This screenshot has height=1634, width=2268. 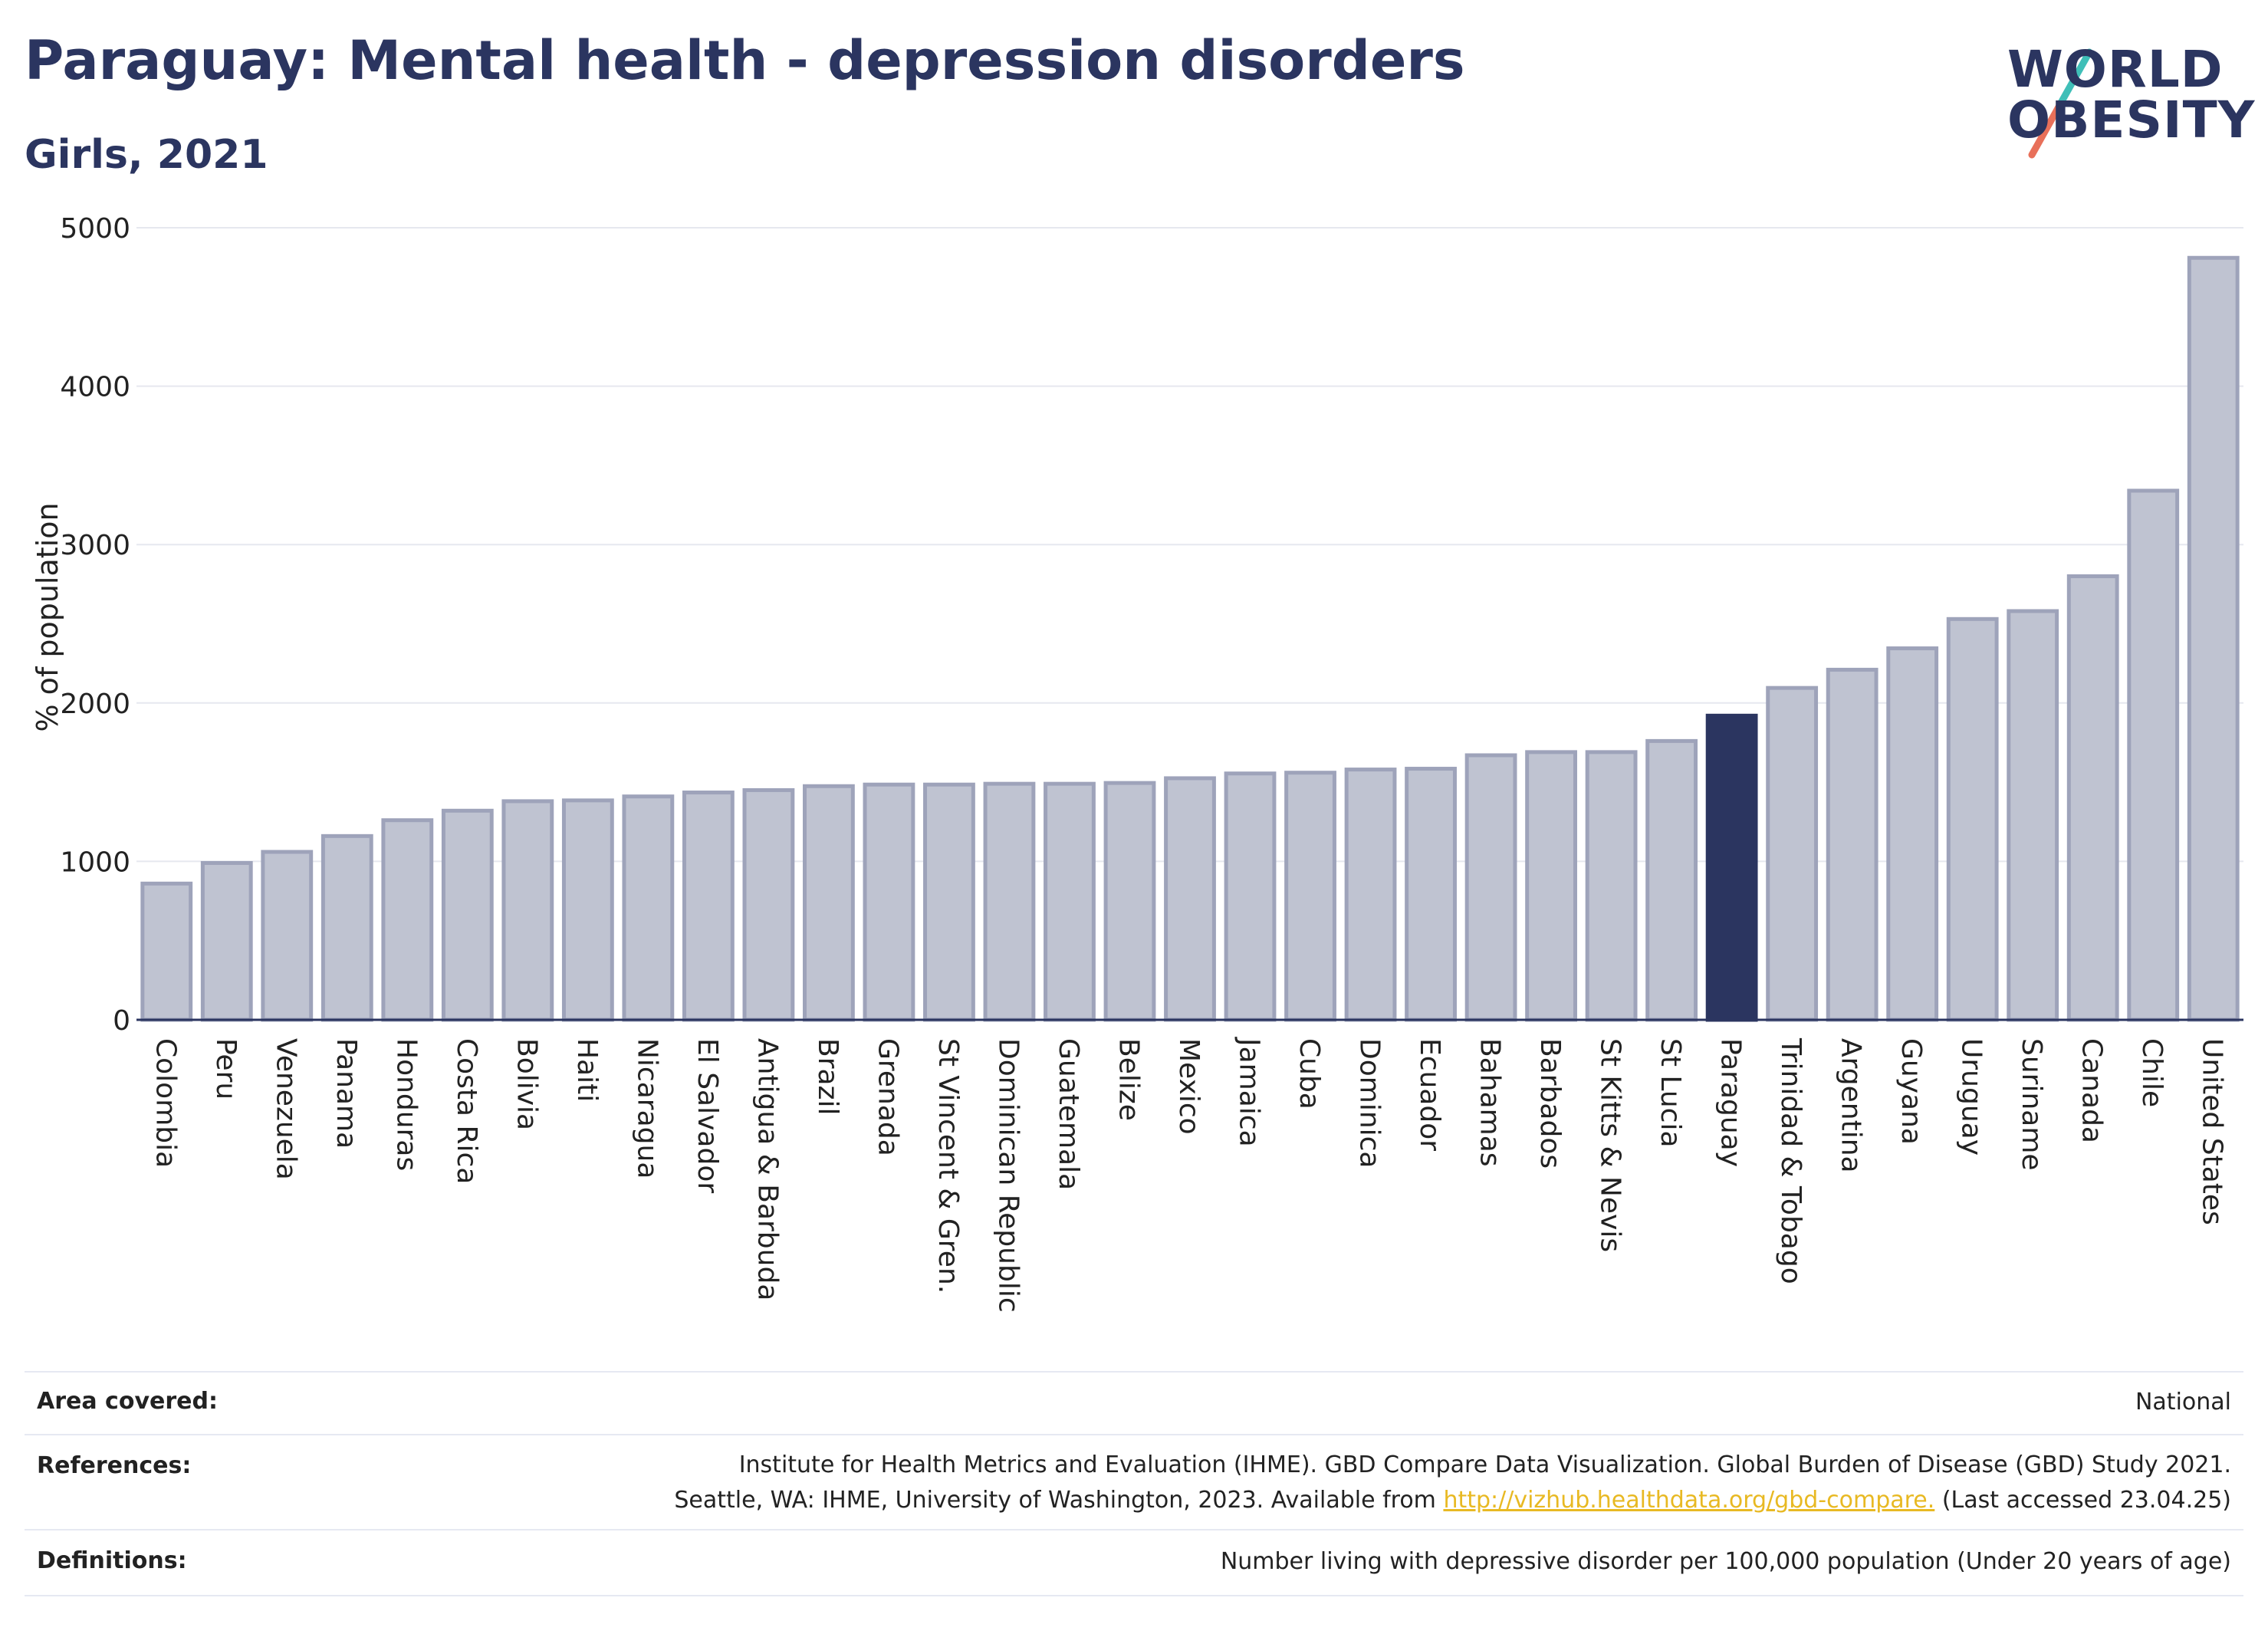 I want to click on x-tick-label: Brazil, so click(x=827, y=1076).